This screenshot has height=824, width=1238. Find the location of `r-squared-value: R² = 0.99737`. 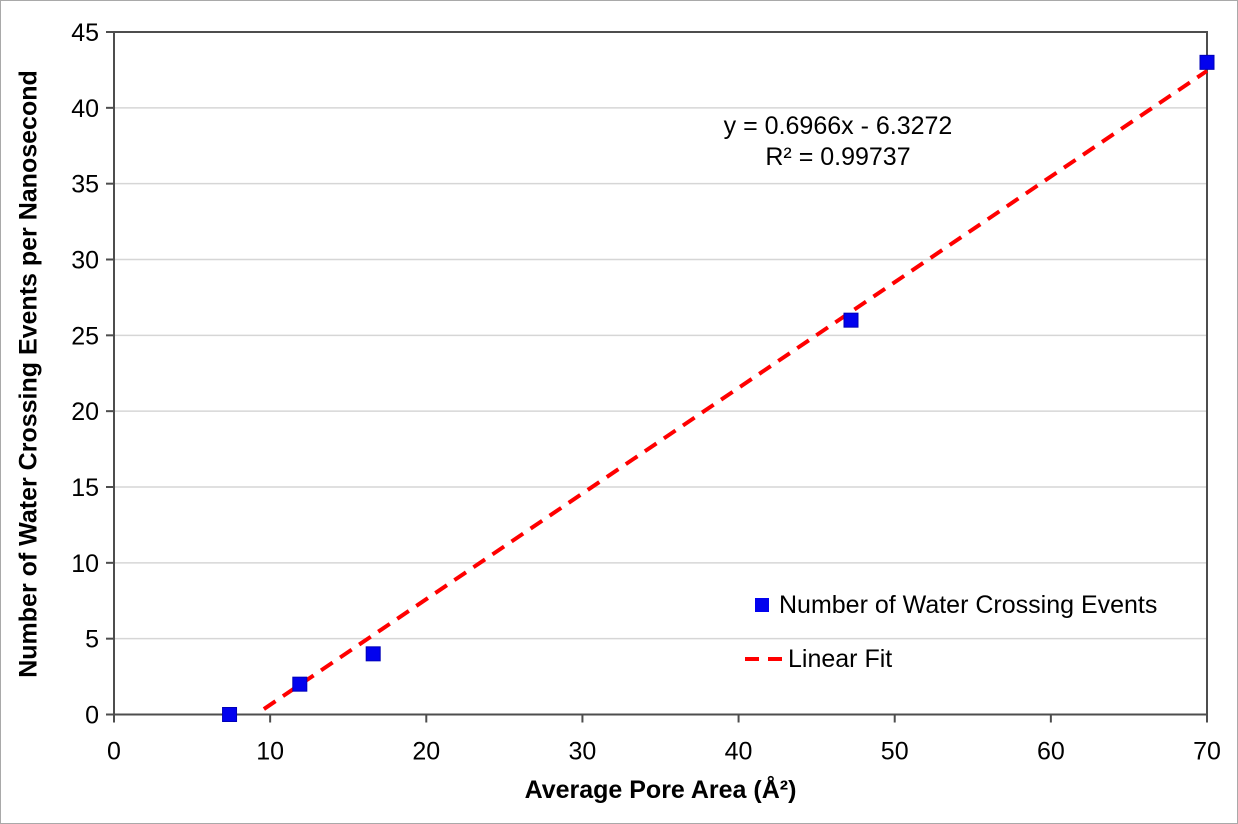

r-squared-value: R² = 0.99737 is located at coordinates (838, 157).